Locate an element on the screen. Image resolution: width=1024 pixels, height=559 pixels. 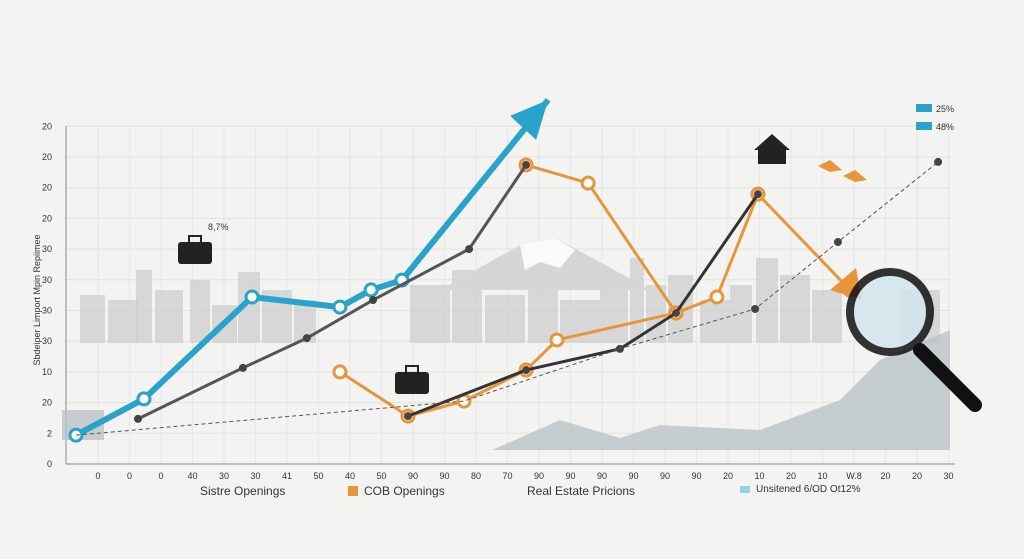
legend-item: Sistre Openings is located at coordinates (242, 491).